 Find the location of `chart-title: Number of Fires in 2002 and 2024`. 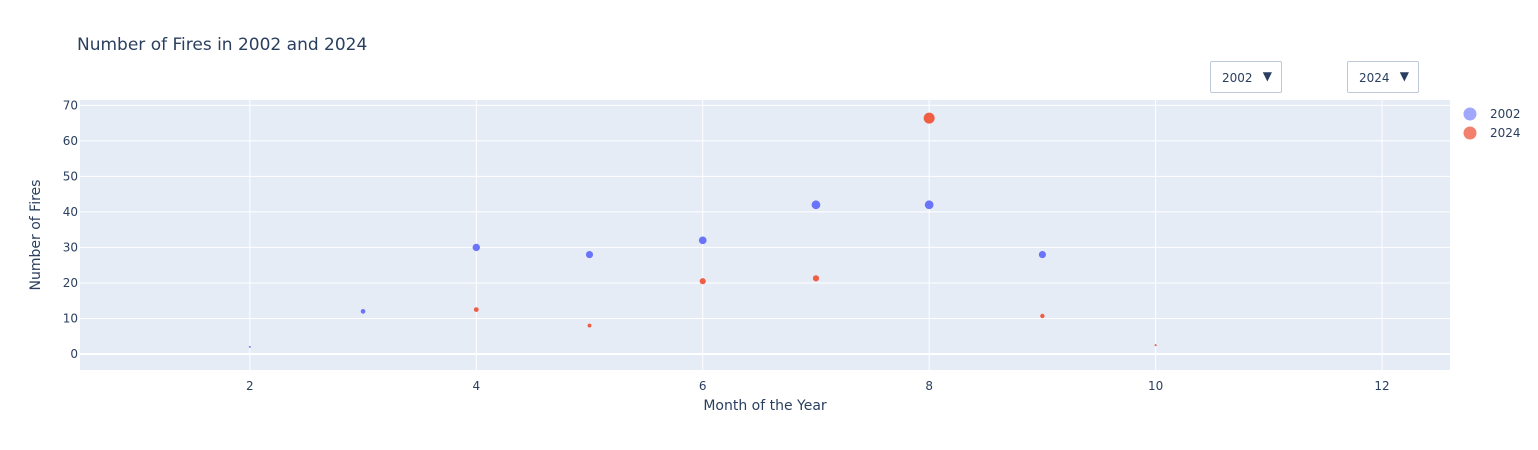

chart-title: Number of Fires in 2002 and 2024 is located at coordinates (222, 45).